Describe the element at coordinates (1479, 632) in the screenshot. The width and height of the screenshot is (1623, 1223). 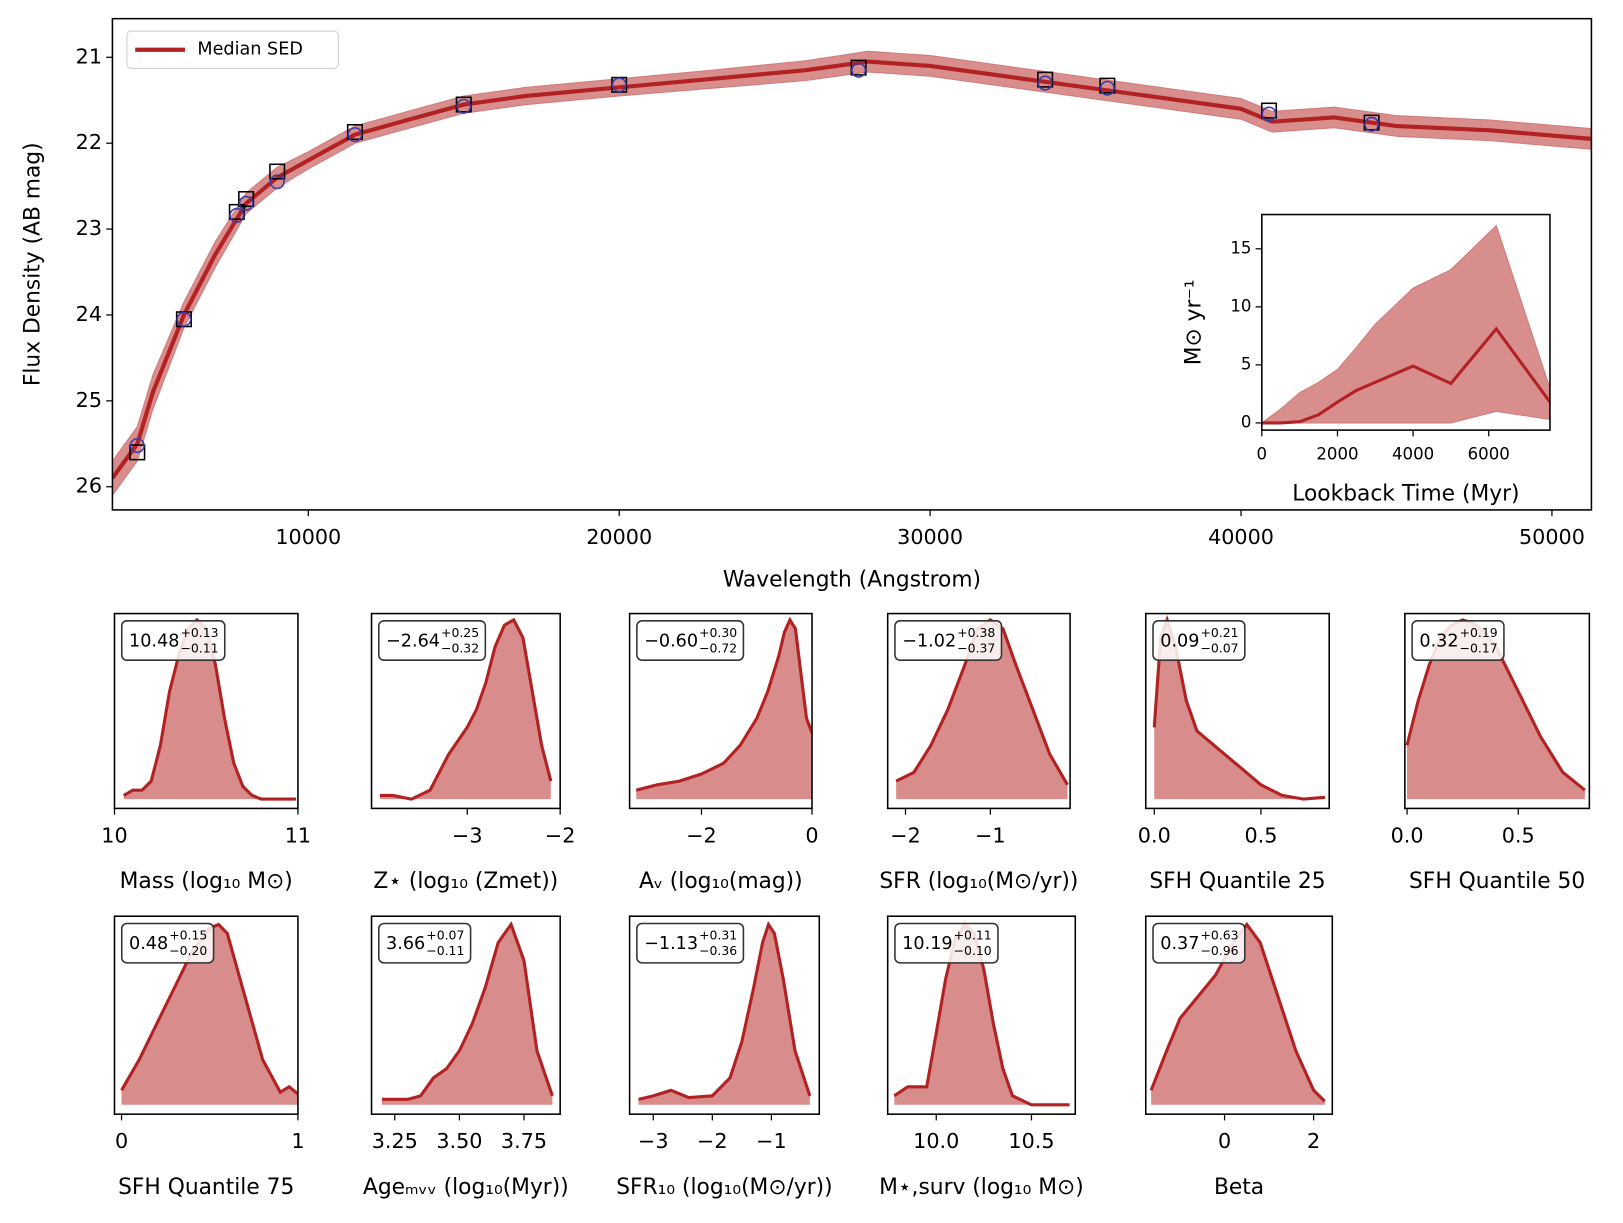
I see `annotation-upper: +0.19` at that location.